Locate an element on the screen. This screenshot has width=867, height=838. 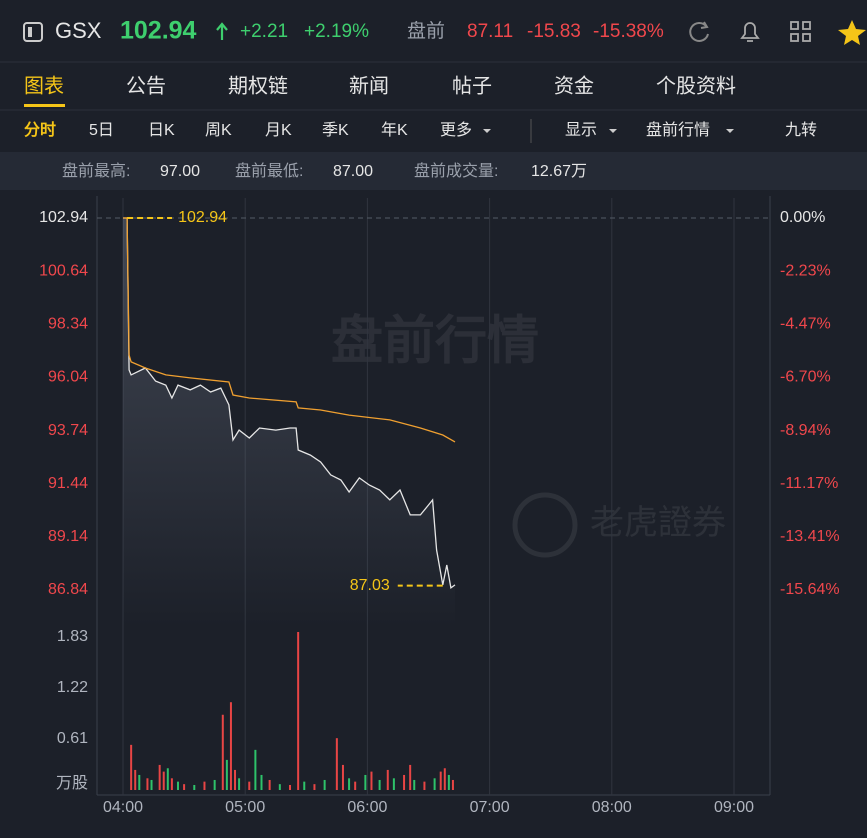
tab: 帖子 is located at coordinates (472, 85).